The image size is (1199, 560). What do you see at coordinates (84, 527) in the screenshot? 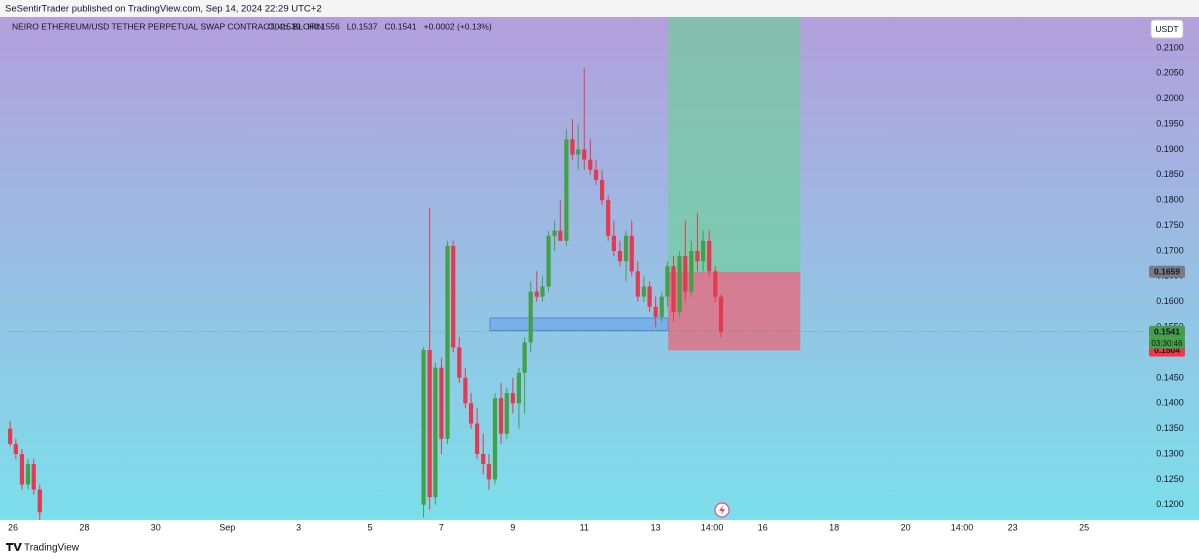
I see `x-tick-label: 28` at bounding box center [84, 527].